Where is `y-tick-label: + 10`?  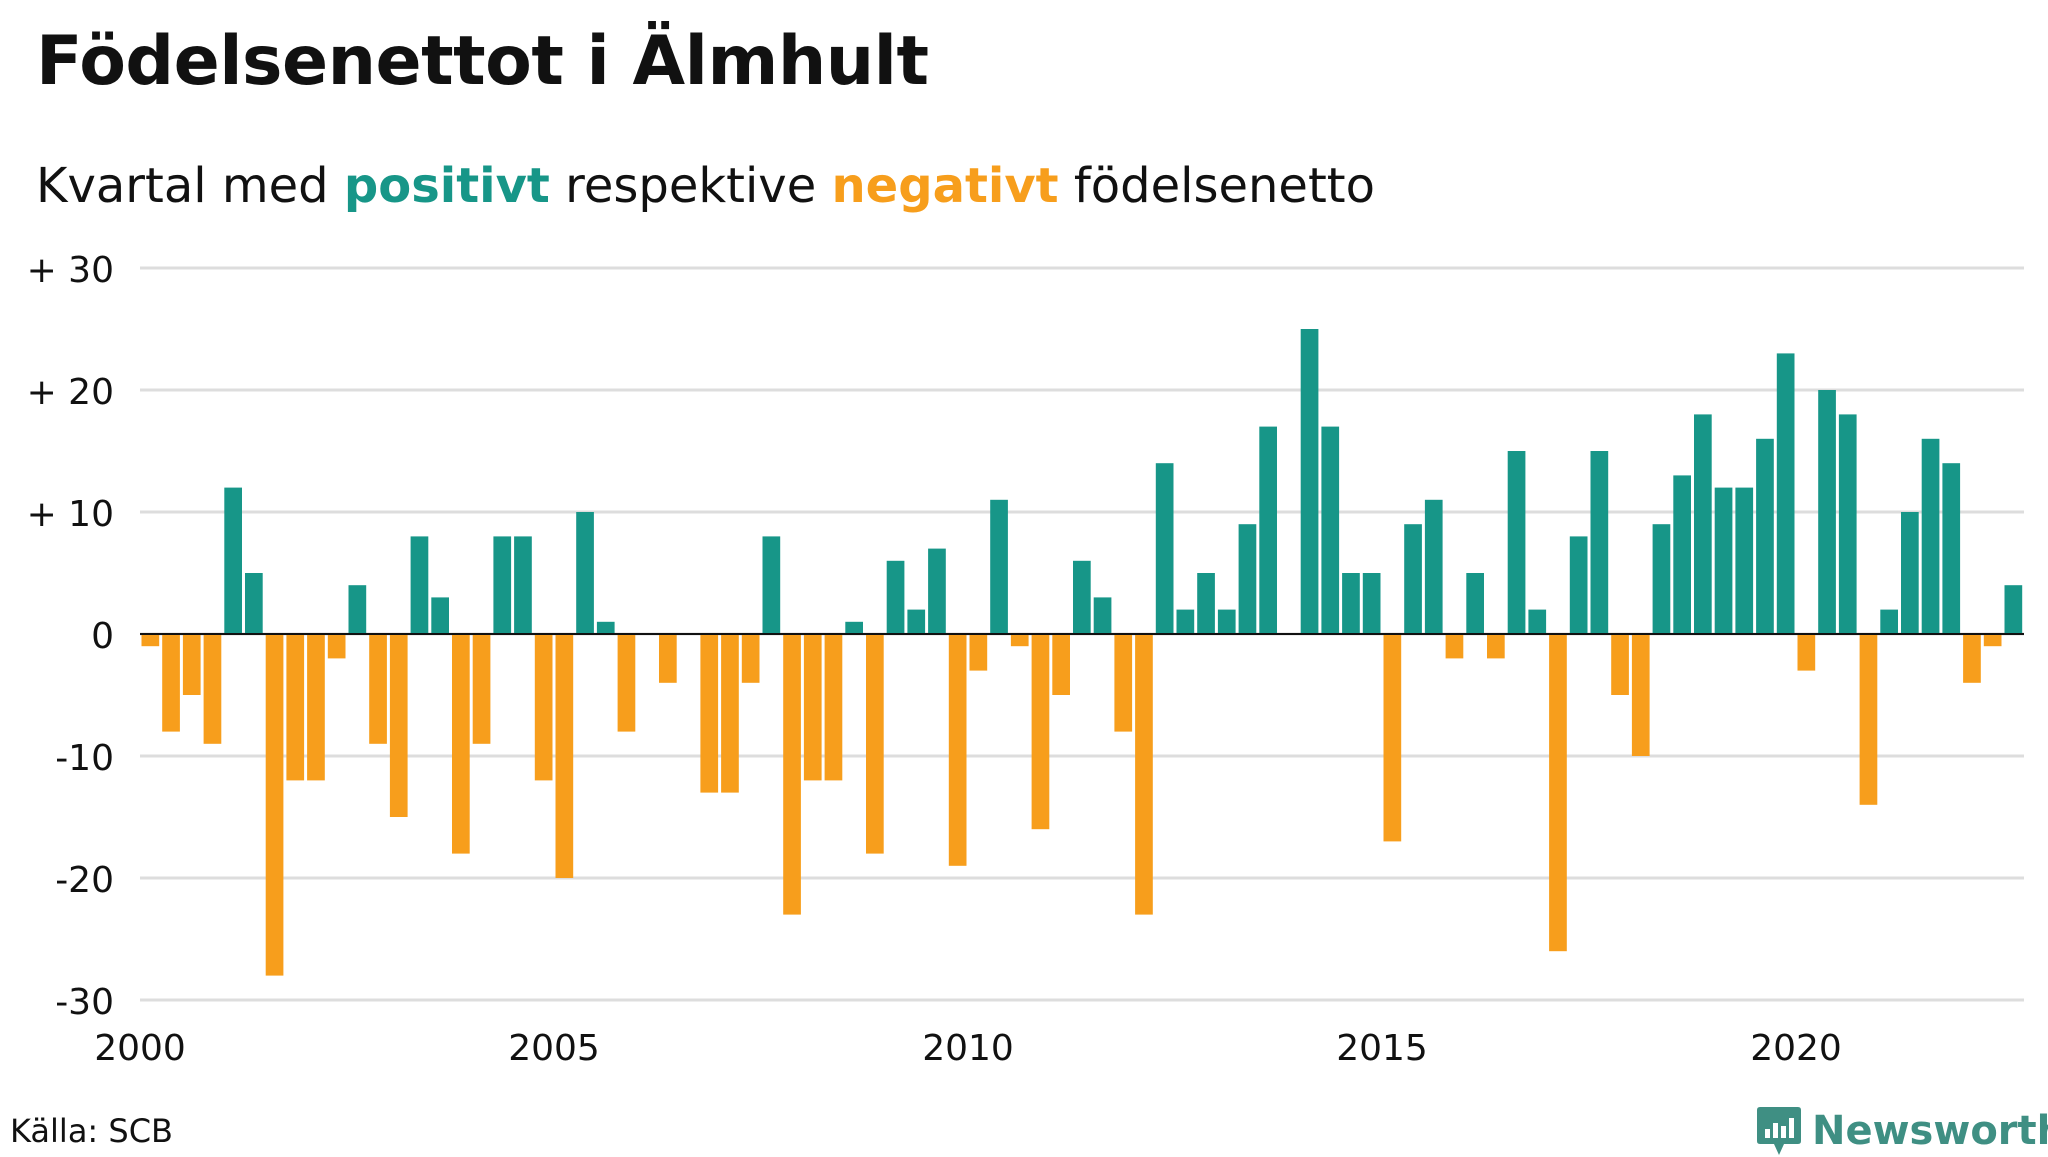
y-tick-label: + 10 is located at coordinates (70, 514).